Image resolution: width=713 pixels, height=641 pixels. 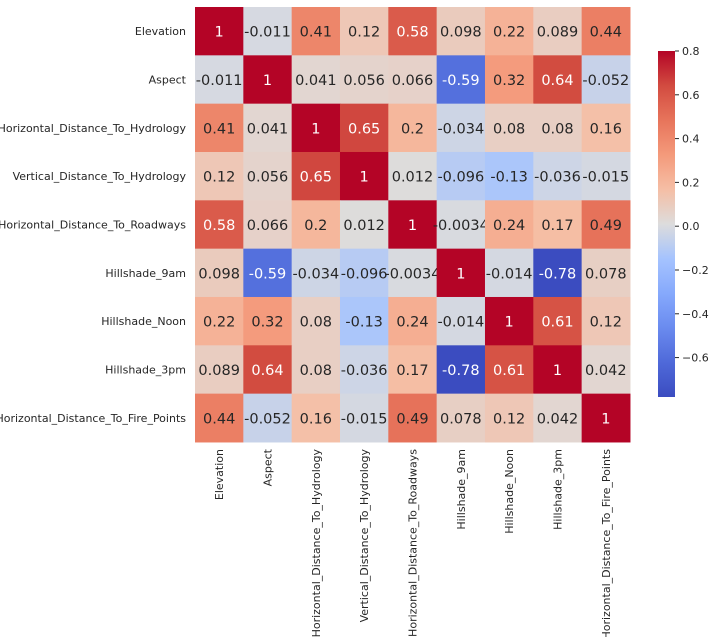 I want to click on colorbar-tick-label: 0.8, so click(x=691, y=51).